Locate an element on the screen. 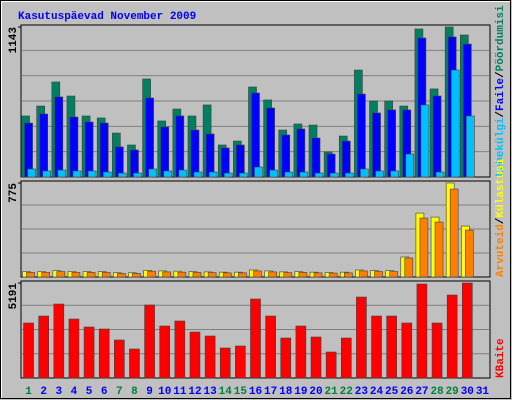 The image size is (512, 400). x-tick-label: 10 is located at coordinates (164, 392).